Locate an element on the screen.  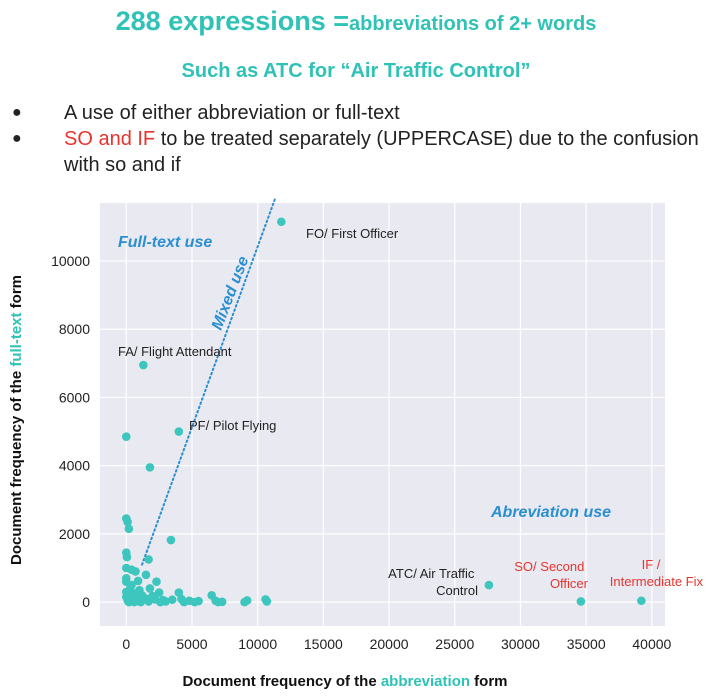
y-axis-label-highlight: full-text is located at coordinates (16, 339).